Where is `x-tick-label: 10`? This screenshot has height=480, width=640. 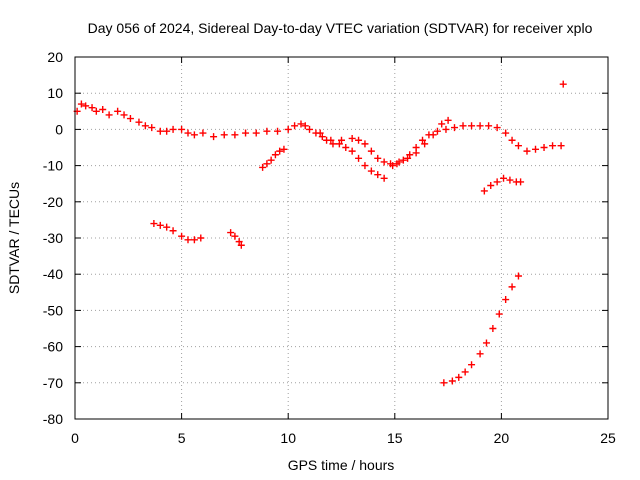
x-tick-label: 10 is located at coordinates (288, 438).